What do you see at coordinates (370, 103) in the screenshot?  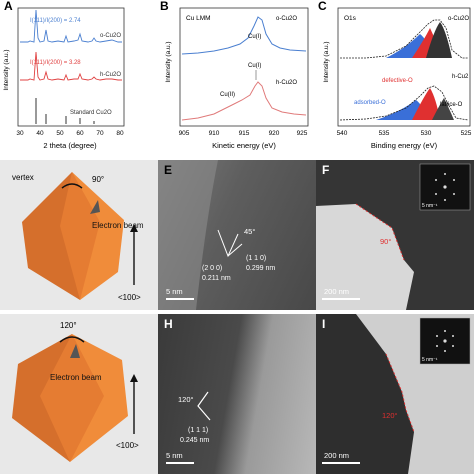 I see `adsorbed-label: adsorbed-O` at bounding box center [370, 103].